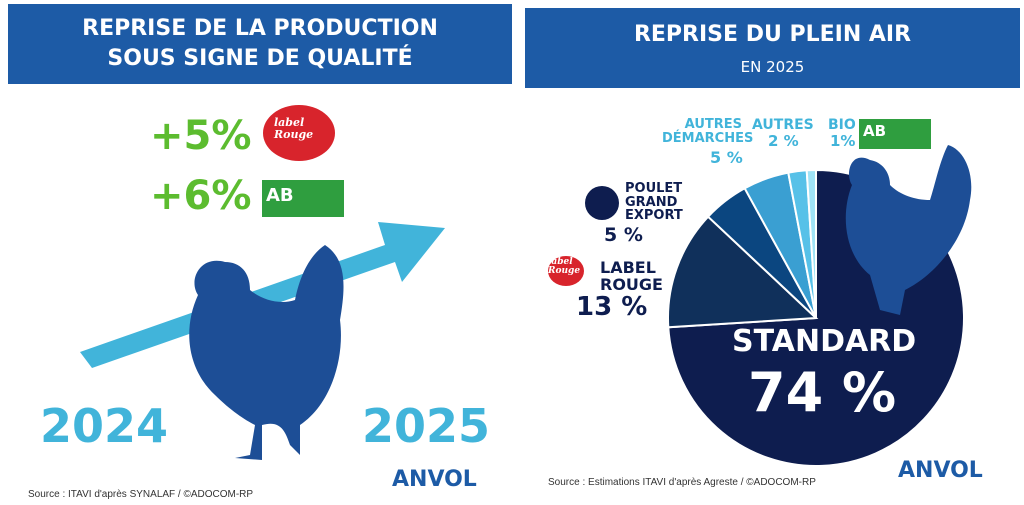 This screenshot has height=505, width=1024. I want to click on year-end: 2025, so click(426, 426).